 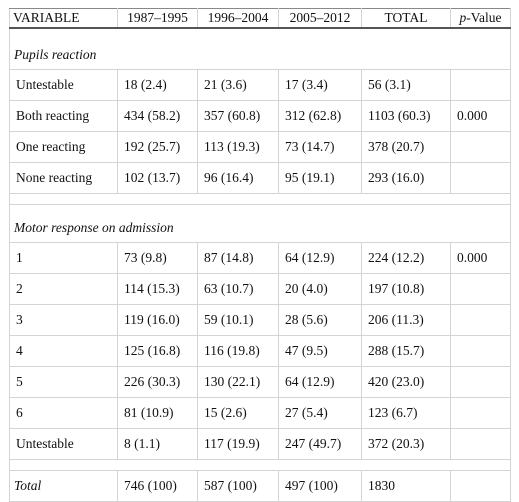 I want to click on cell: 73 (9.8), so click(x=157, y=258).